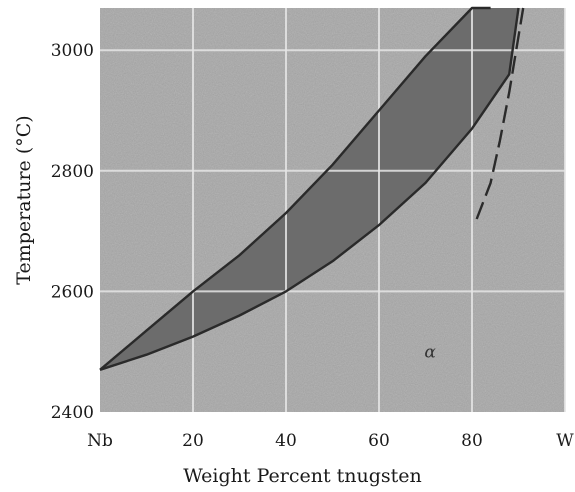 The height and width of the screenshot is (492, 575). Describe the element at coordinates (286, 441) in the screenshot. I see `x-tick-label: 40` at that location.